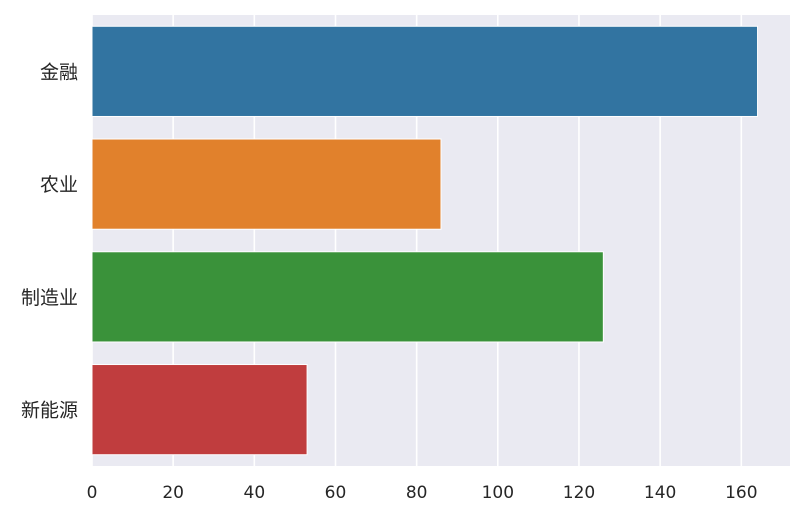  Describe the element at coordinates (255, 493) in the screenshot. I see `x-tick-label: 40` at that location.